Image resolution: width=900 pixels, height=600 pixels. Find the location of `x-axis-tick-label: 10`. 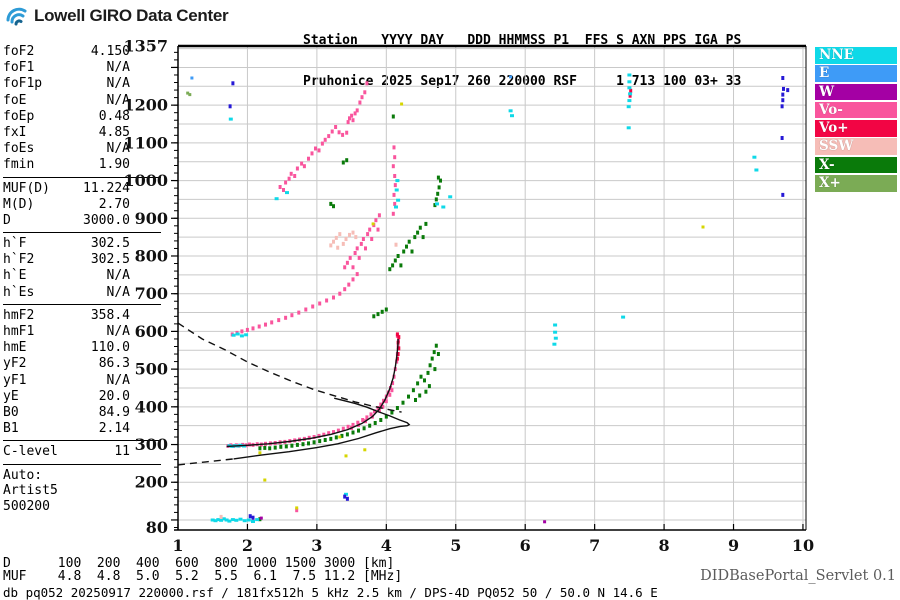

x-axis-tick-label: 10 is located at coordinates (803, 545).